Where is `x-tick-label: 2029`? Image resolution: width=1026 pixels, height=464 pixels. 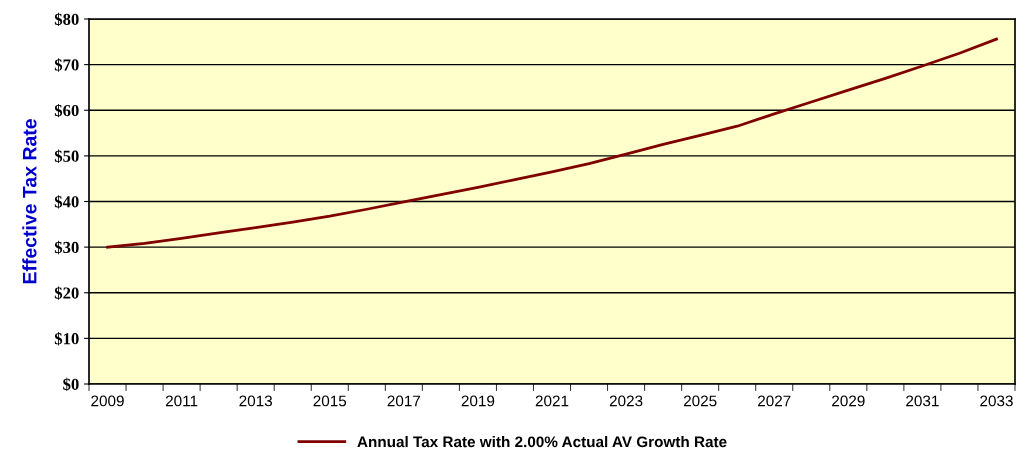 x-tick-label: 2029 is located at coordinates (848, 401).